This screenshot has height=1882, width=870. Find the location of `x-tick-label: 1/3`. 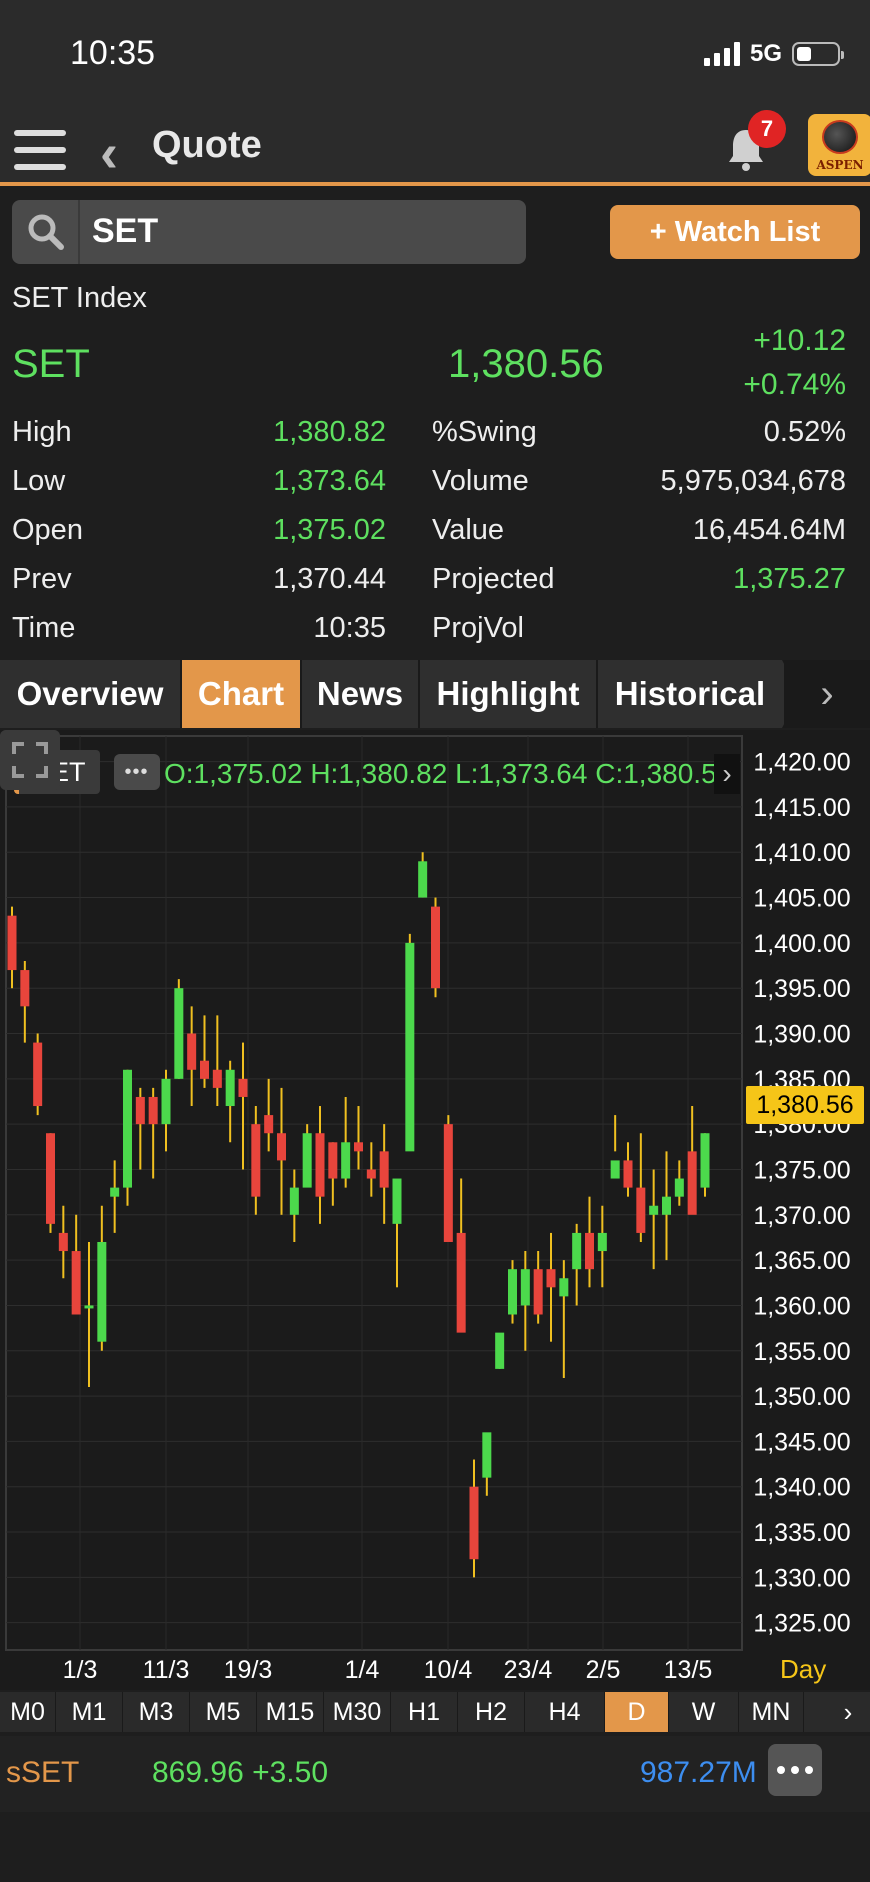

x-tick-label: 1/3 is located at coordinates (80, 1670).